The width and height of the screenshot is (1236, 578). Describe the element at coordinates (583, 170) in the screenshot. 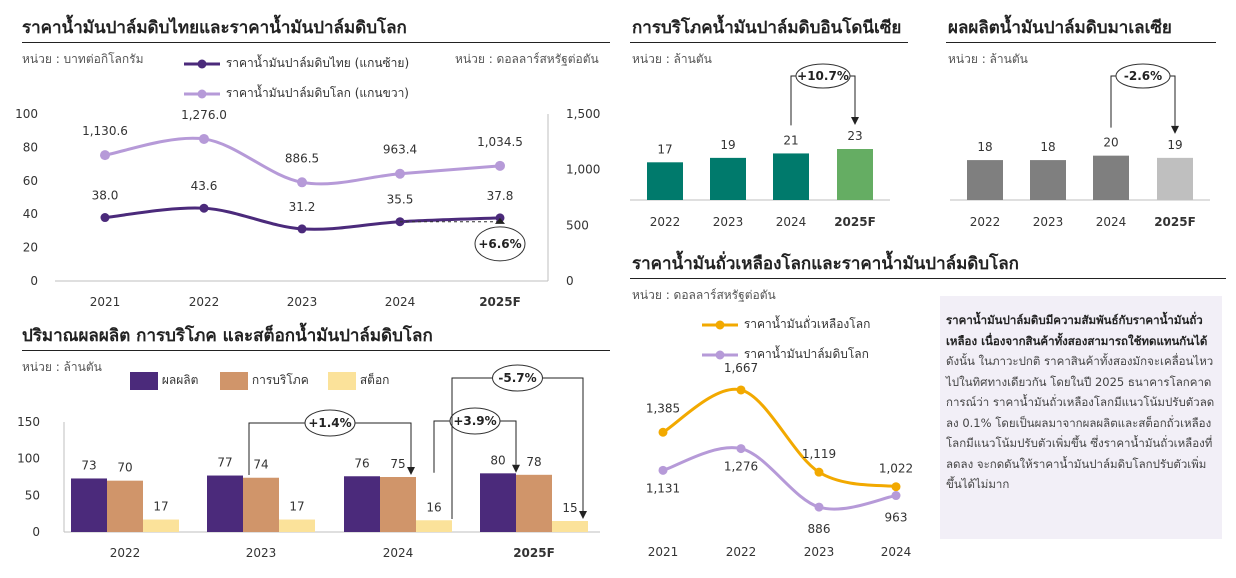

I see `y-right-tick-label: 1,000` at that location.